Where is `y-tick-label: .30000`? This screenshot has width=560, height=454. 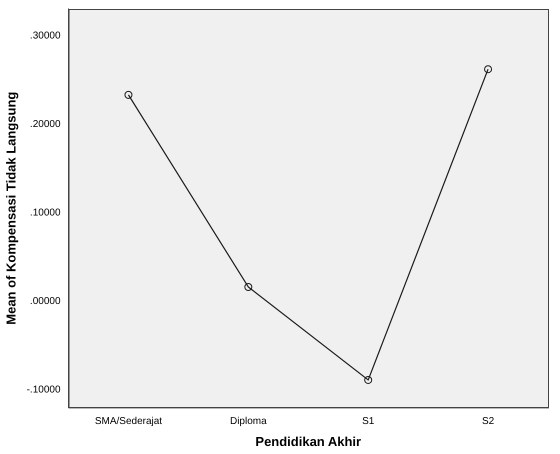
y-tick-label: .30000 is located at coordinates (45, 36).